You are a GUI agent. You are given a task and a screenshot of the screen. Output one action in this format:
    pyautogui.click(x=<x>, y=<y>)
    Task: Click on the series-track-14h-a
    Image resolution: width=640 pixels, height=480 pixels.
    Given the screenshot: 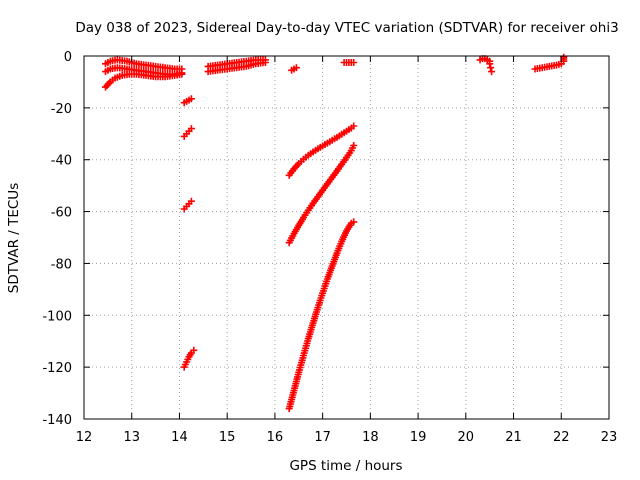 What is the action you would take?
    pyautogui.click(x=187, y=101)
    